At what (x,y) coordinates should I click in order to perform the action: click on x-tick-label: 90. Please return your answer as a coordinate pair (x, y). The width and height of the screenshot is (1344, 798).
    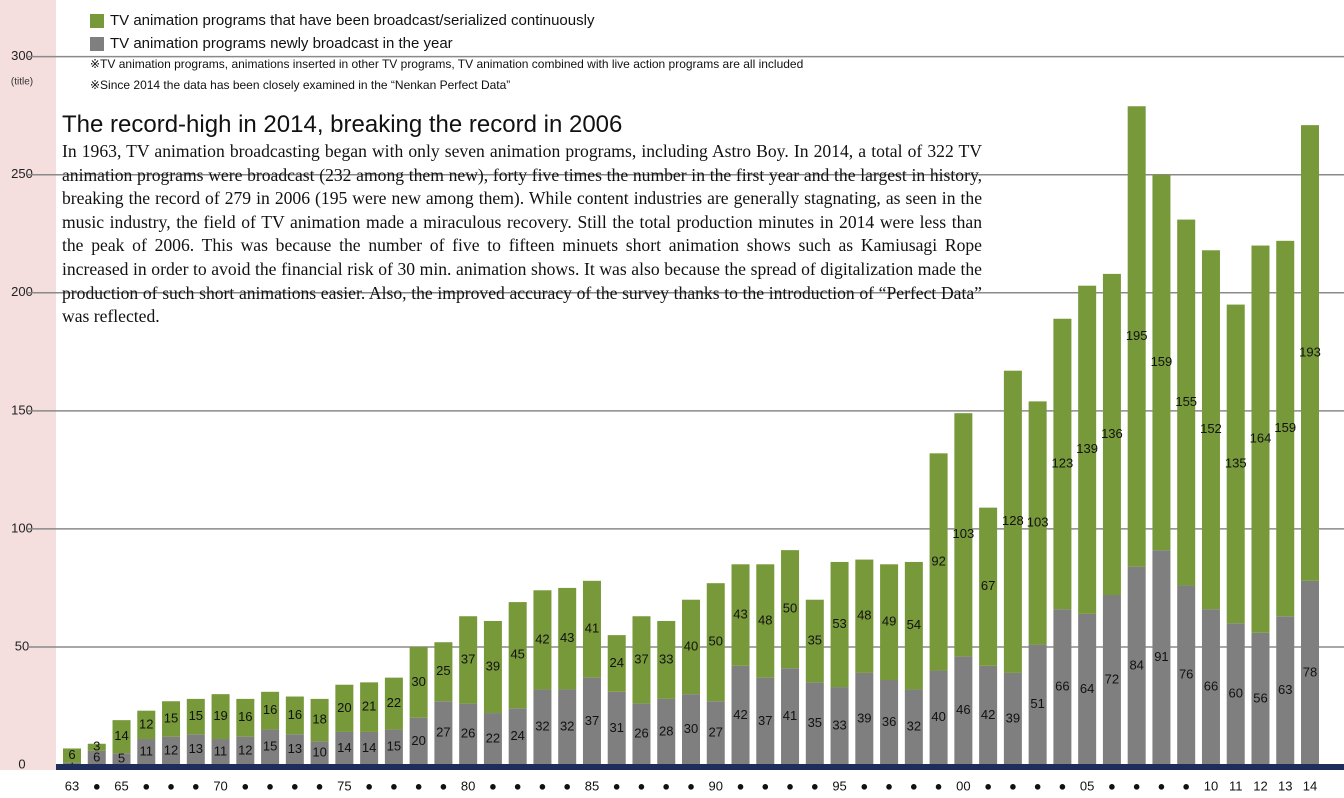
    Looking at the image, I should click on (716, 785).